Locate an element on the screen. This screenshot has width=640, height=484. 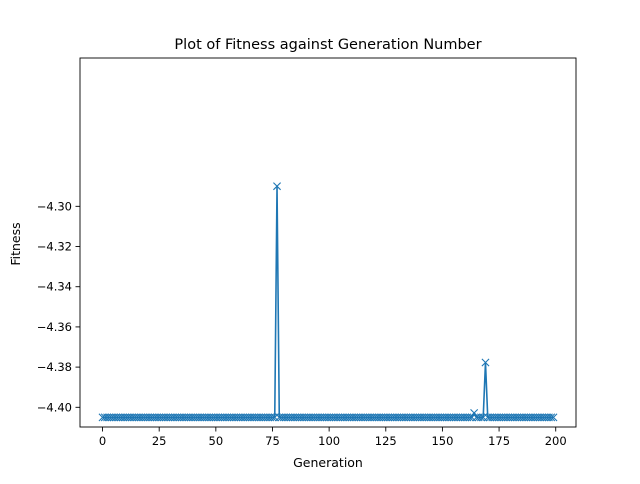
x-tick-label: 150 is located at coordinates (442, 441).